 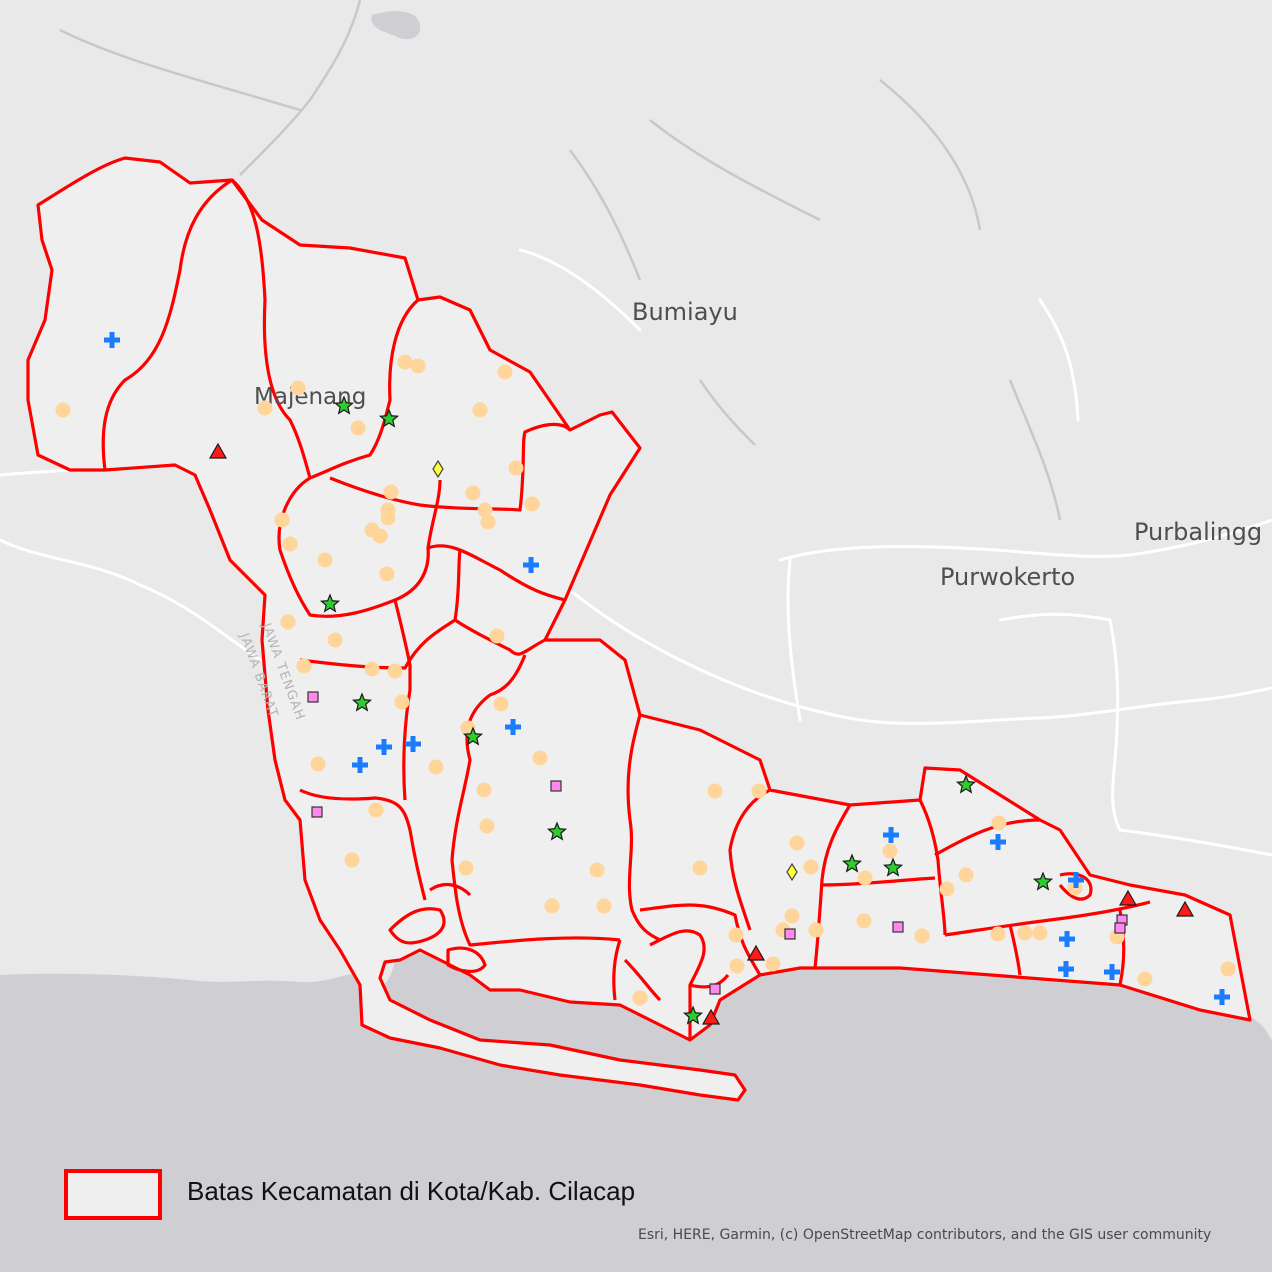 What do you see at coordinates (411, 1191) in the screenshot?
I see `legend-label: Batas Kecamatan di Kota/Kab. Cilacap` at bounding box center [411, 1191].